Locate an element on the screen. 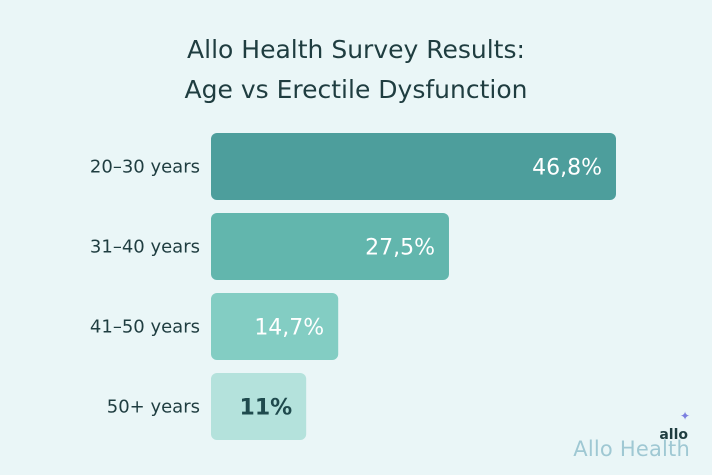  chart-title-line-2: Age vs Erectile Dysfunction is located at coordinates (356, 89).